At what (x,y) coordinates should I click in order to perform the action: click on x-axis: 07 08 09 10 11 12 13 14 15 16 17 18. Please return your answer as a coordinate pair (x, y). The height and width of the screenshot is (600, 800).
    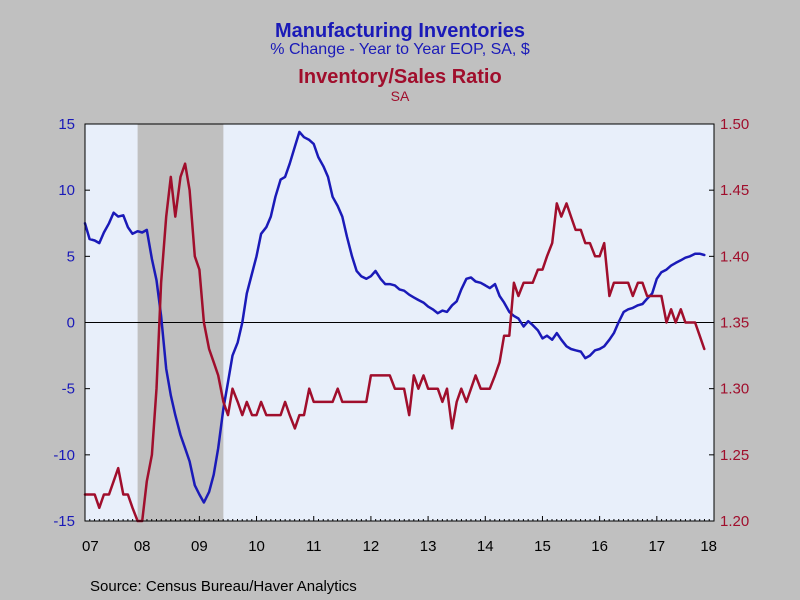
    Looking at the image, I should click on (399, 535).